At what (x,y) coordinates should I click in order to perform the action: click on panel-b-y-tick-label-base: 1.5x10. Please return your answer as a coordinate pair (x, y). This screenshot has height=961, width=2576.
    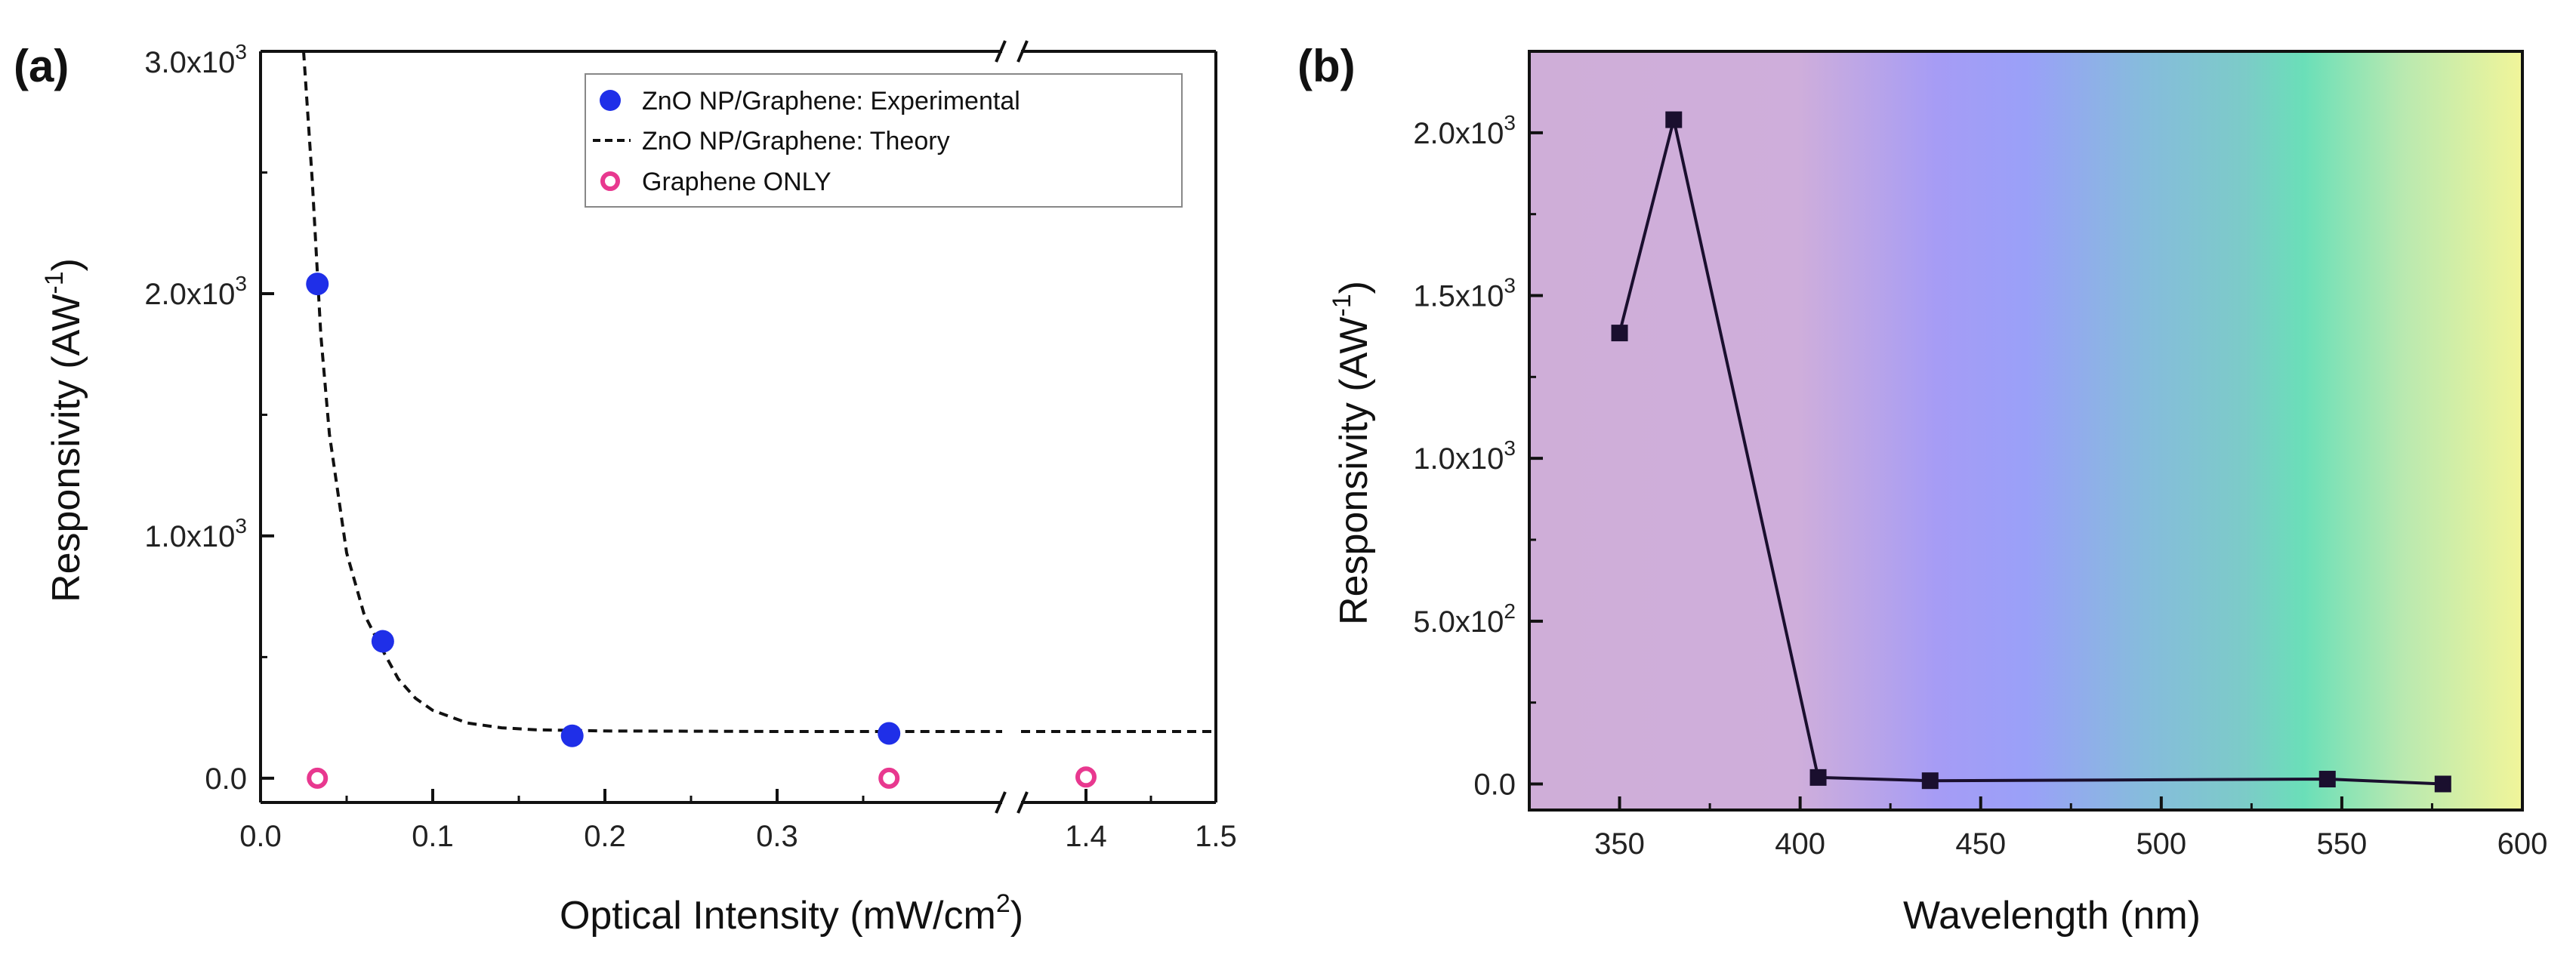
    Looking at the image, I should click on (1458, 296).